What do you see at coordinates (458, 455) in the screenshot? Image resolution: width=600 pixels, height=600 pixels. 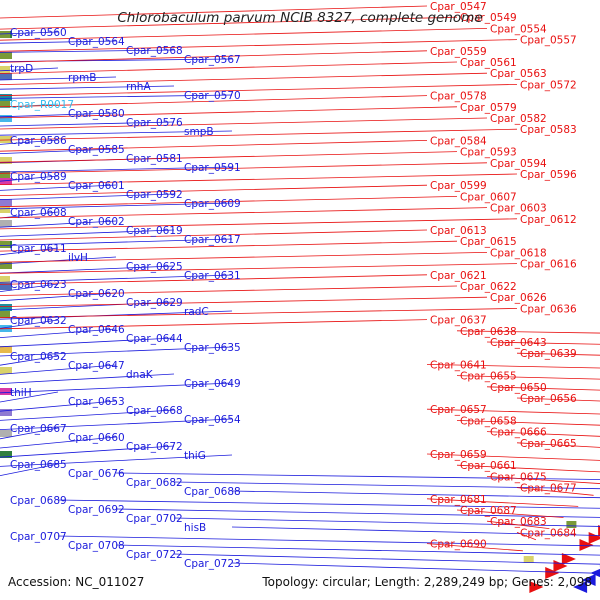 I see `gene-label-right: Cpar_0659` at bounding box center [458, 455].